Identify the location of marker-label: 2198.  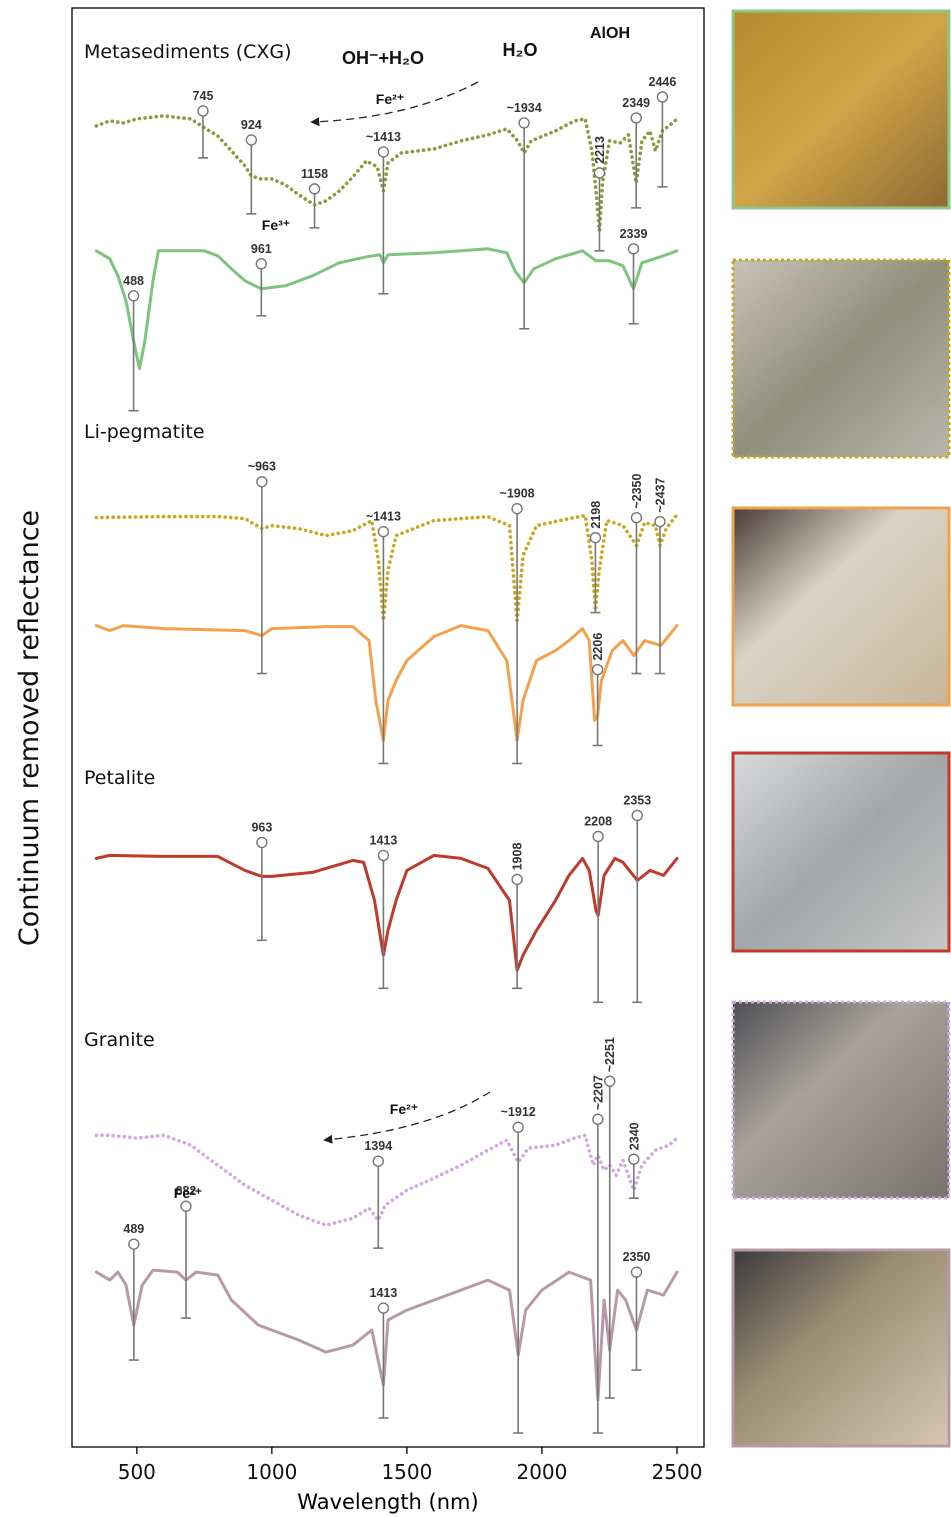
(596, 515).